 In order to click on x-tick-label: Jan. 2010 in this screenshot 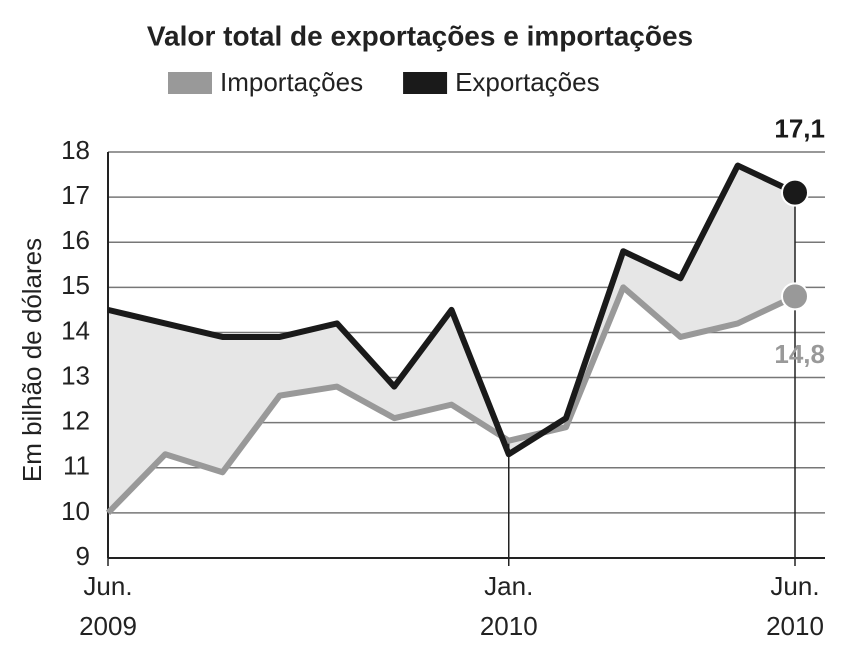, I will do `click(508, 606)`.